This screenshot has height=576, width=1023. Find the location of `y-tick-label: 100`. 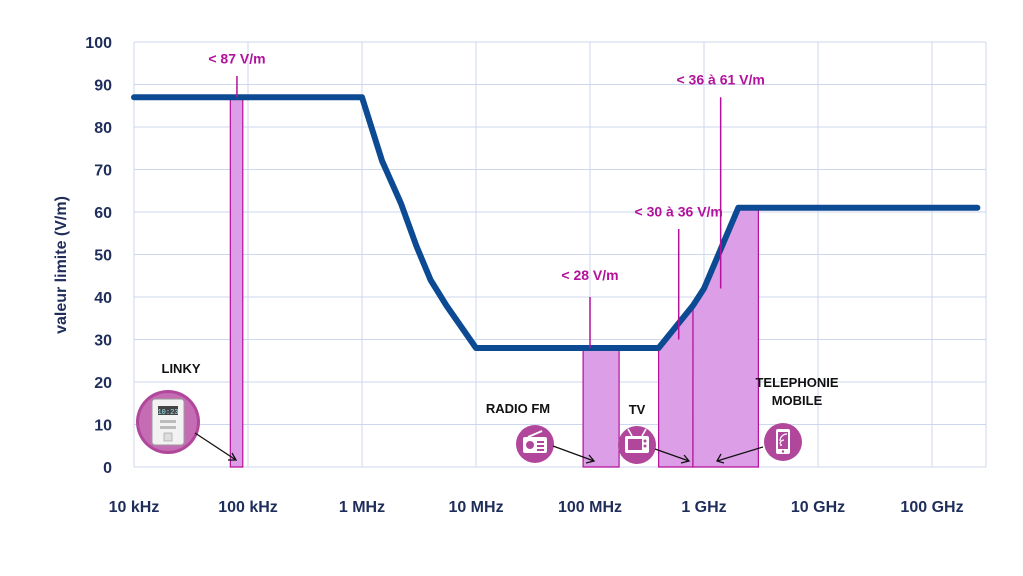

y-tick-label: 100 is located at coordinates (98, 43).